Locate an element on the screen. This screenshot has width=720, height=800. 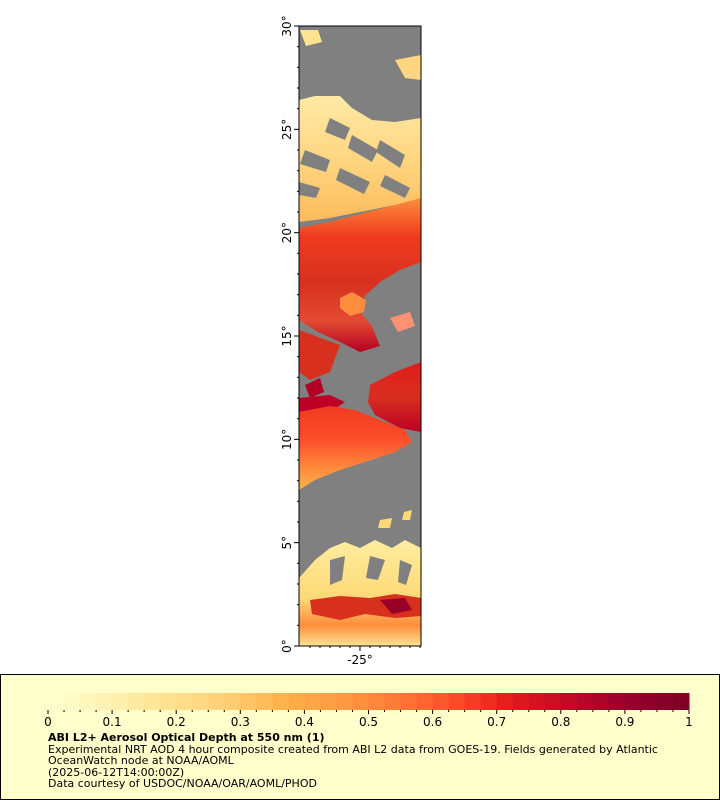
colorbar-tick-label: 1 is located at coordinates (689, 722).